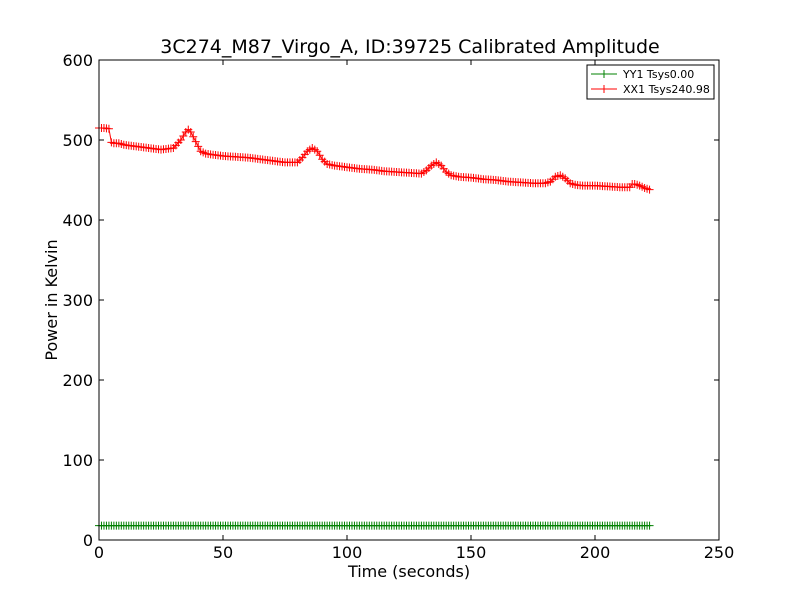 This screenshot has height=600, width=800. What do you see at coordinates (604, 74) in the screenshot?
I see `legend-marker-yy1` at bounding box center [604, 74].